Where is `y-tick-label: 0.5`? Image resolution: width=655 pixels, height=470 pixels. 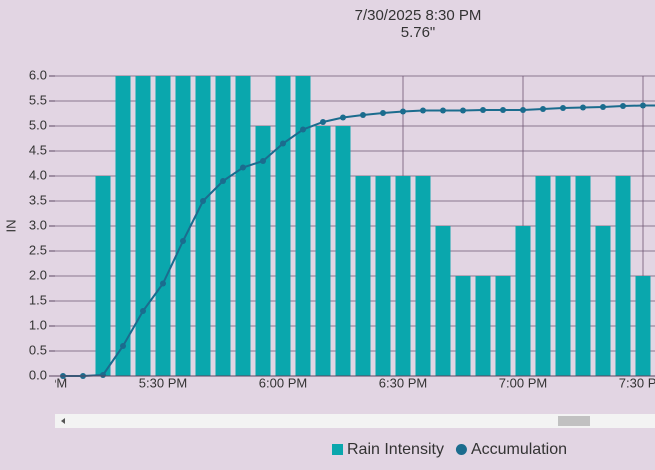
y-tick-label: 0.5 is located at coordinates (38, 349).